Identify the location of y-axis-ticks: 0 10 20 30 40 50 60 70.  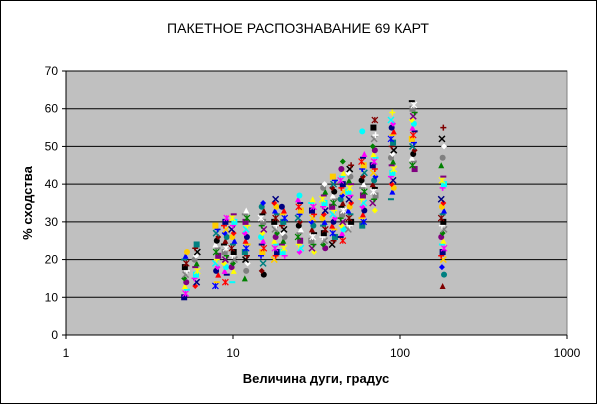
(55, 203).